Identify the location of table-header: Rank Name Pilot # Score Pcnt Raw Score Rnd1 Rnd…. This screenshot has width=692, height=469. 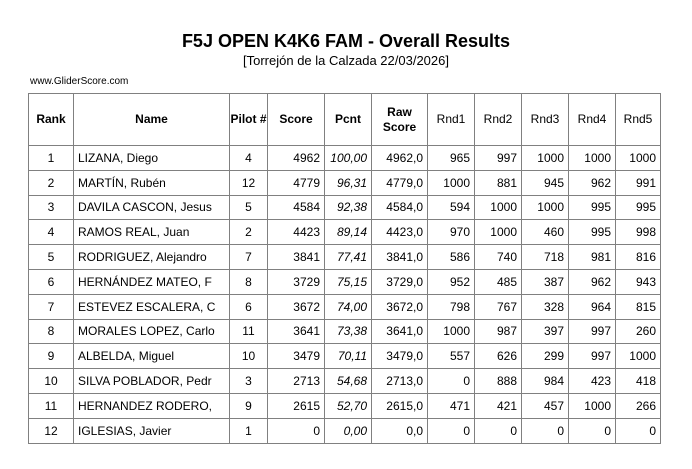
(344, 119).